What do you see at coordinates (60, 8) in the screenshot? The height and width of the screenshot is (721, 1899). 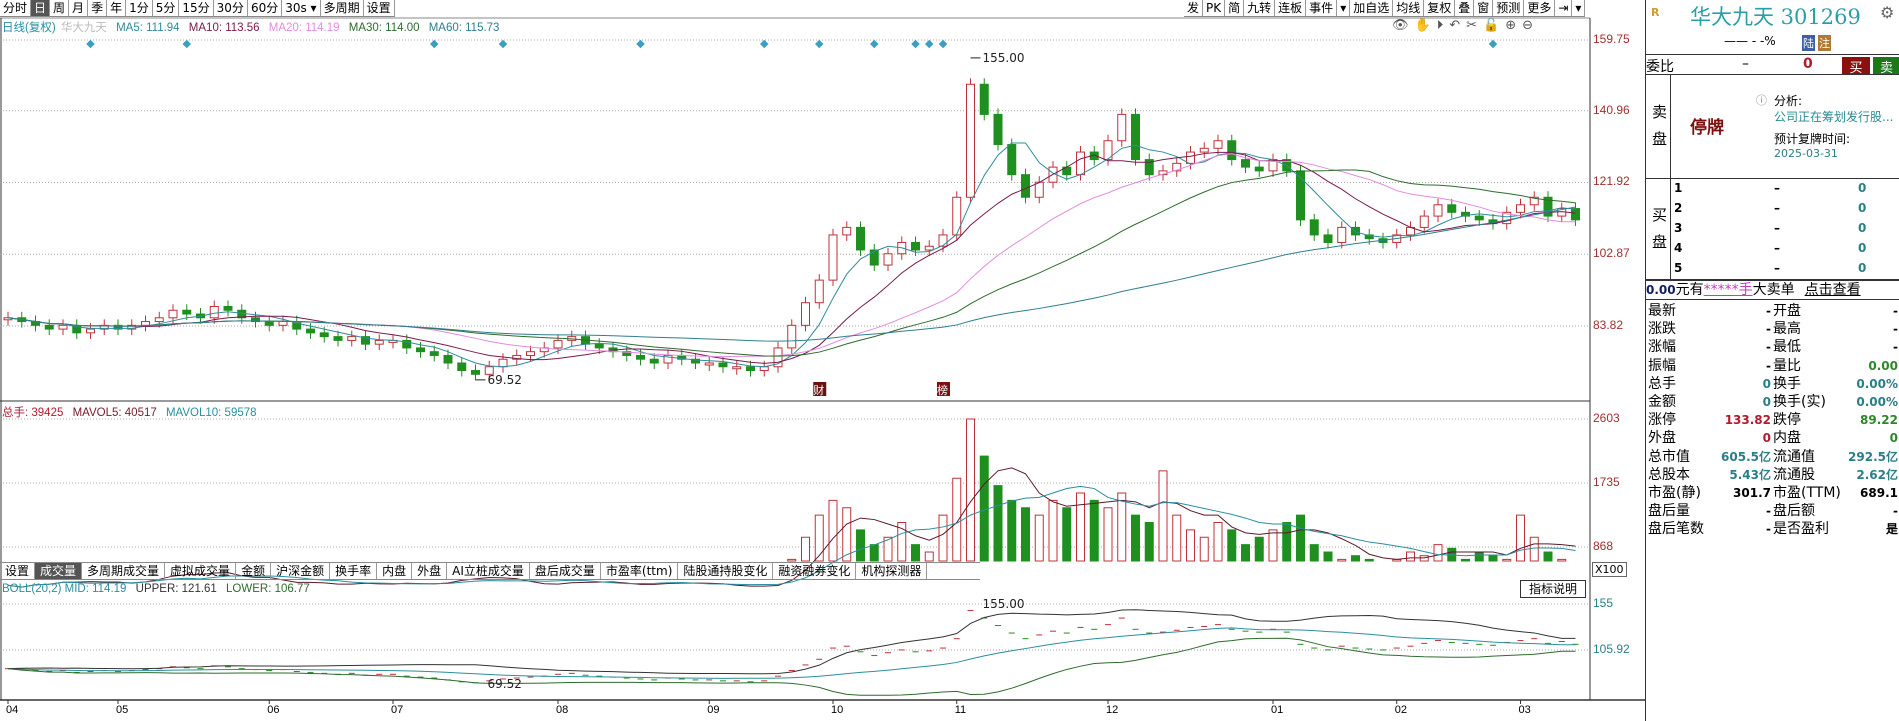 I see `period-button-2: 周` at bounding box center [60, 8].